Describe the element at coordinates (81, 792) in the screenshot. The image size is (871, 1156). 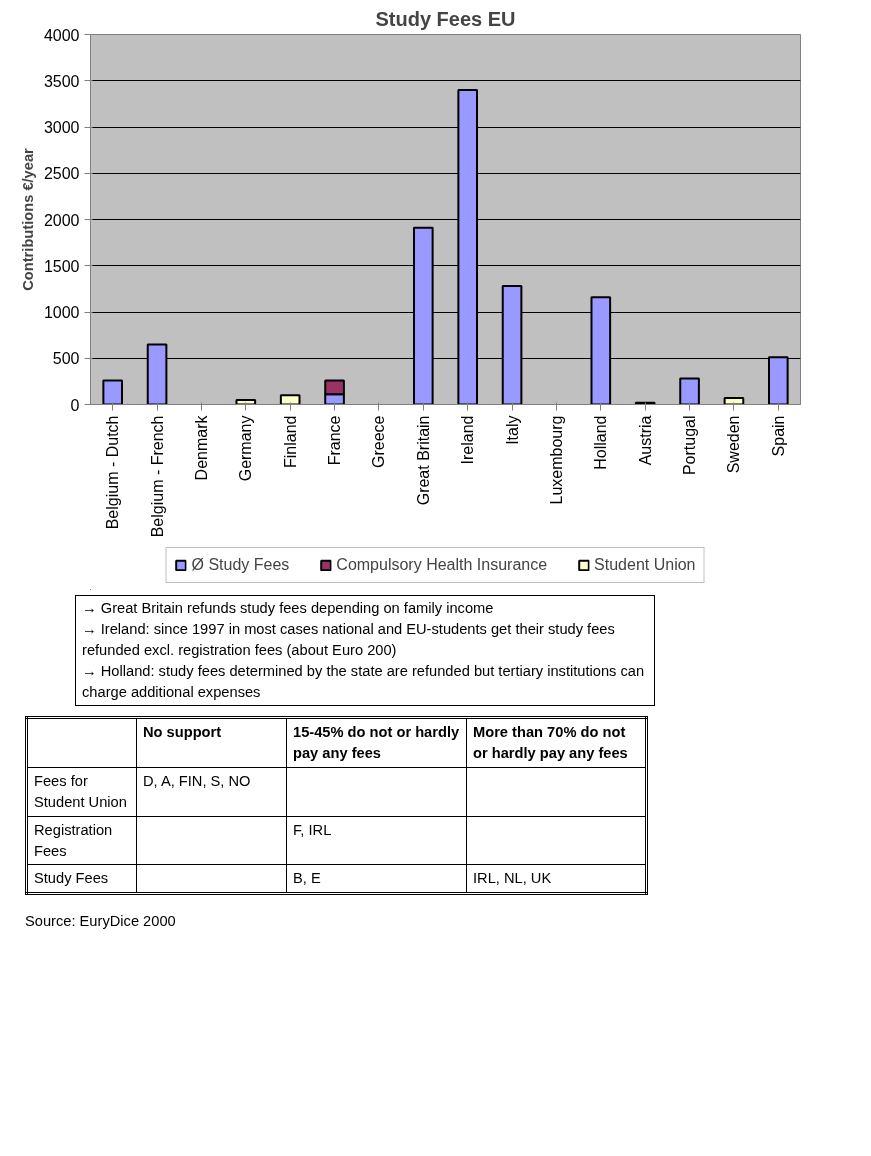
I see `table-cell: Fees for Student Union` at that location.